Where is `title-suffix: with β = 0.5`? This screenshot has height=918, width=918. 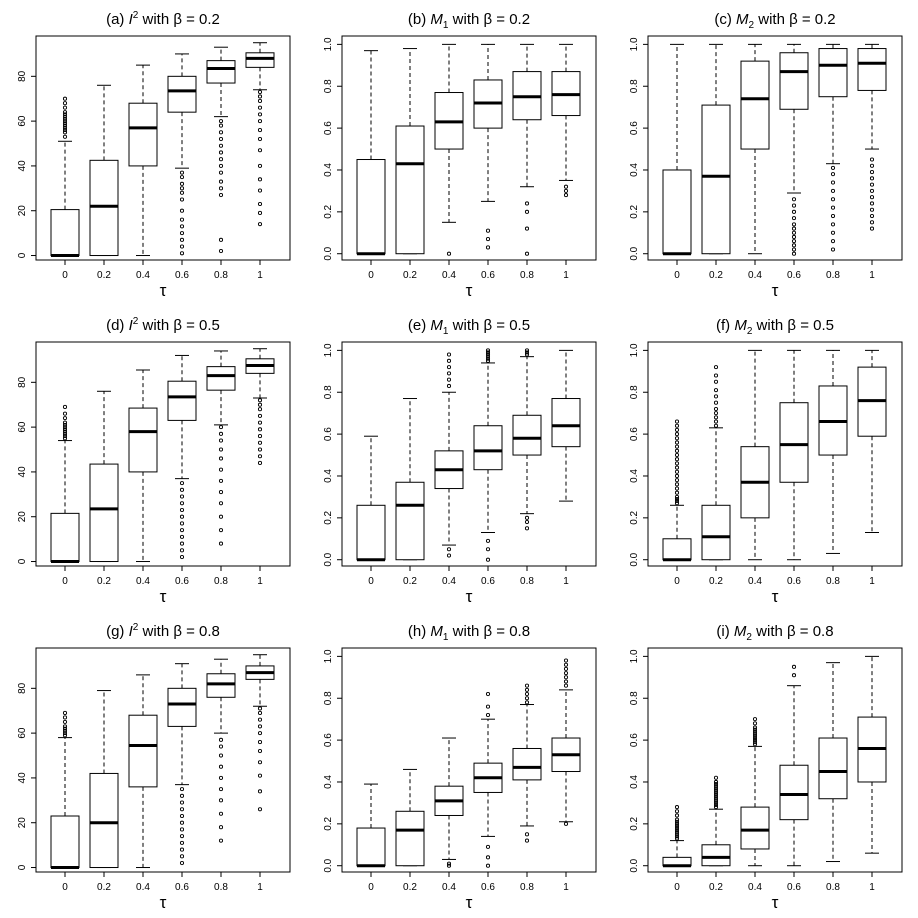 title-suffix: with β = 0.5 is located at coordinates (489, 325).